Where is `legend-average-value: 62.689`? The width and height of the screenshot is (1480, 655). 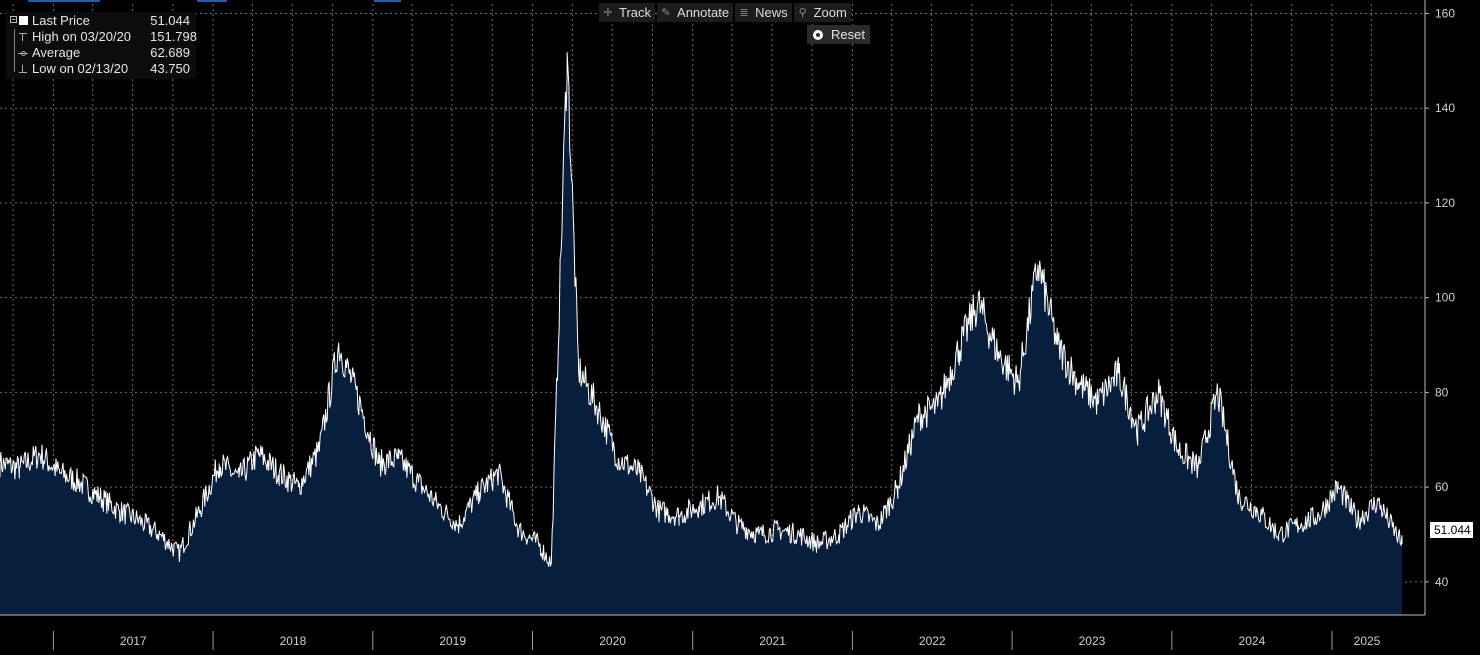 legend-average-value: 62.689 is located at coordinates (170, 52).